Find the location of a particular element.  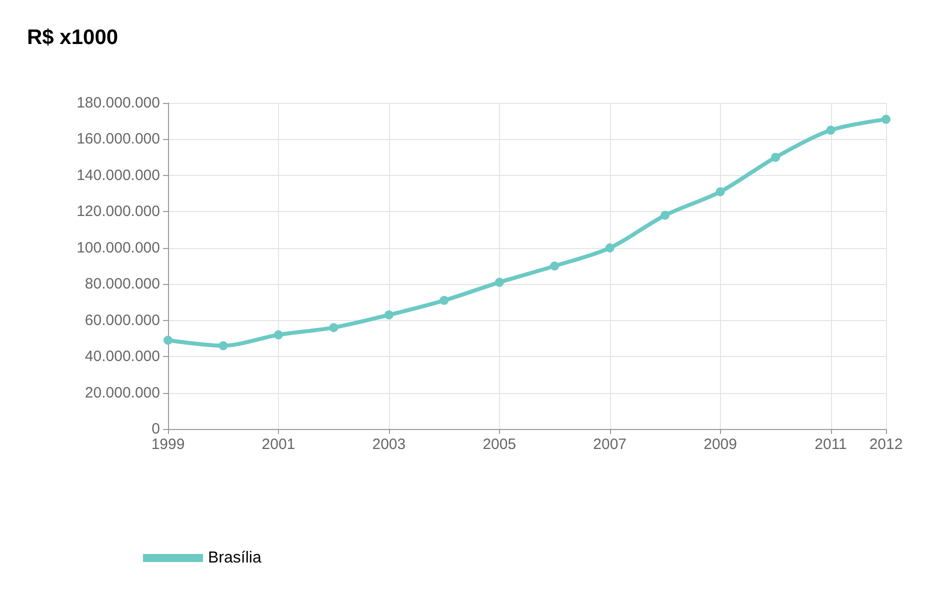

y-tick-label: 20.000.000 is located at coordinates (122, 393).